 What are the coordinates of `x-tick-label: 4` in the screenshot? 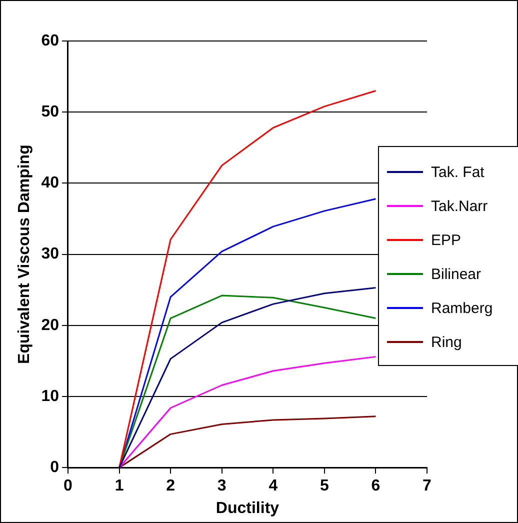 It's located at (273, 486).